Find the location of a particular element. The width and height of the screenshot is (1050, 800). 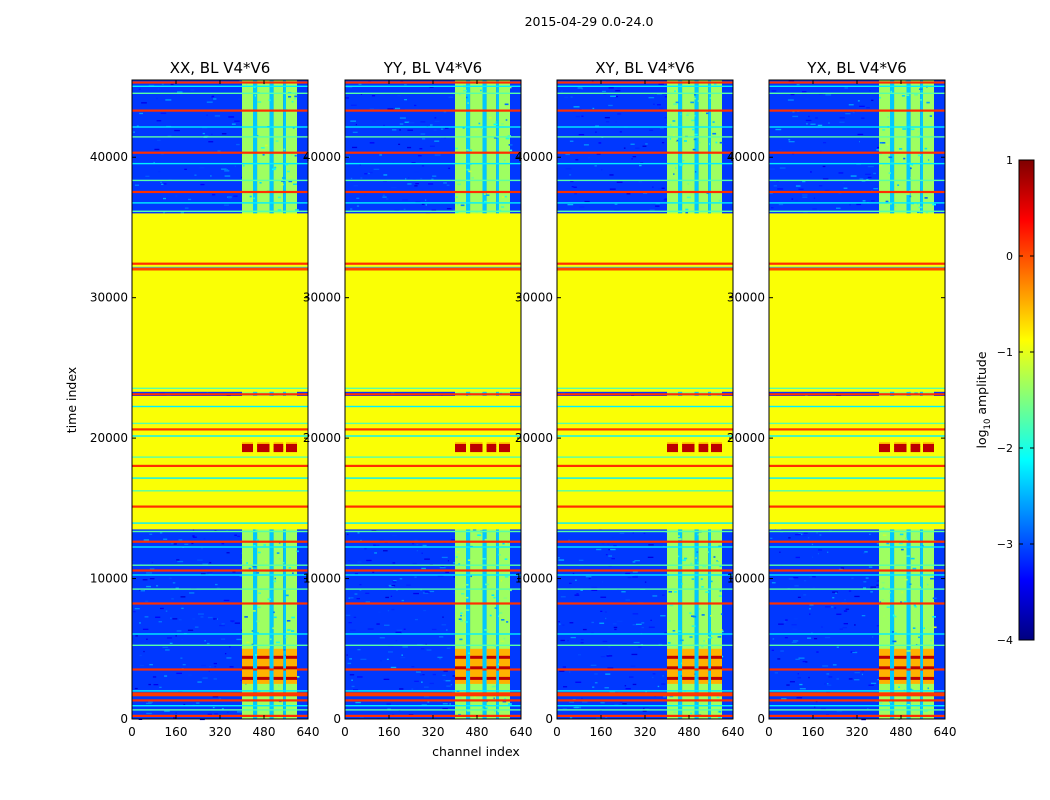

colorbar-tick-label: −1 is located at coordinates (1005, 352).